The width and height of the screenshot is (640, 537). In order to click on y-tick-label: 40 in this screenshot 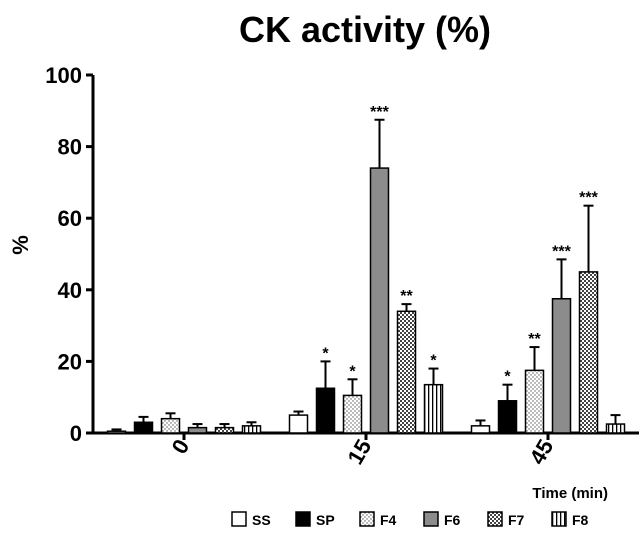, I will do `click(70, 290)`.